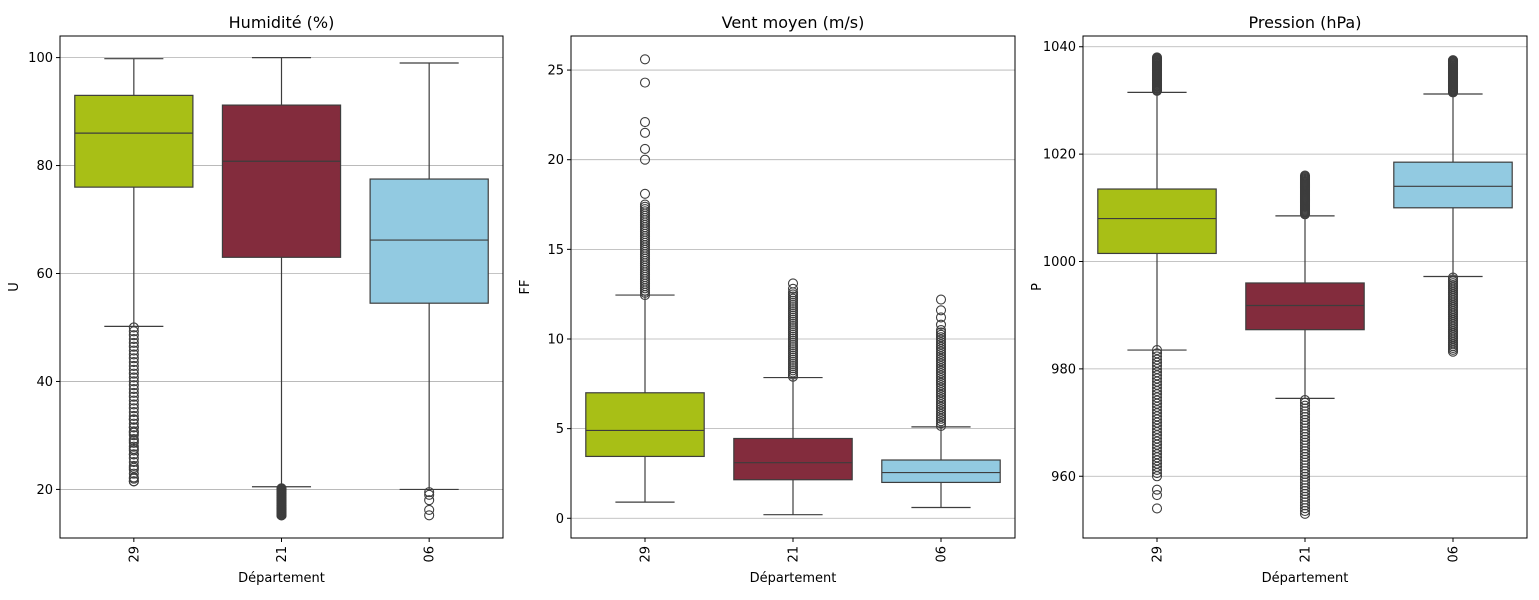  What do you see at coordinates (646, 554) in the screenshot?
I see `x-tick-label: 29` at bounding box center [646, 554].